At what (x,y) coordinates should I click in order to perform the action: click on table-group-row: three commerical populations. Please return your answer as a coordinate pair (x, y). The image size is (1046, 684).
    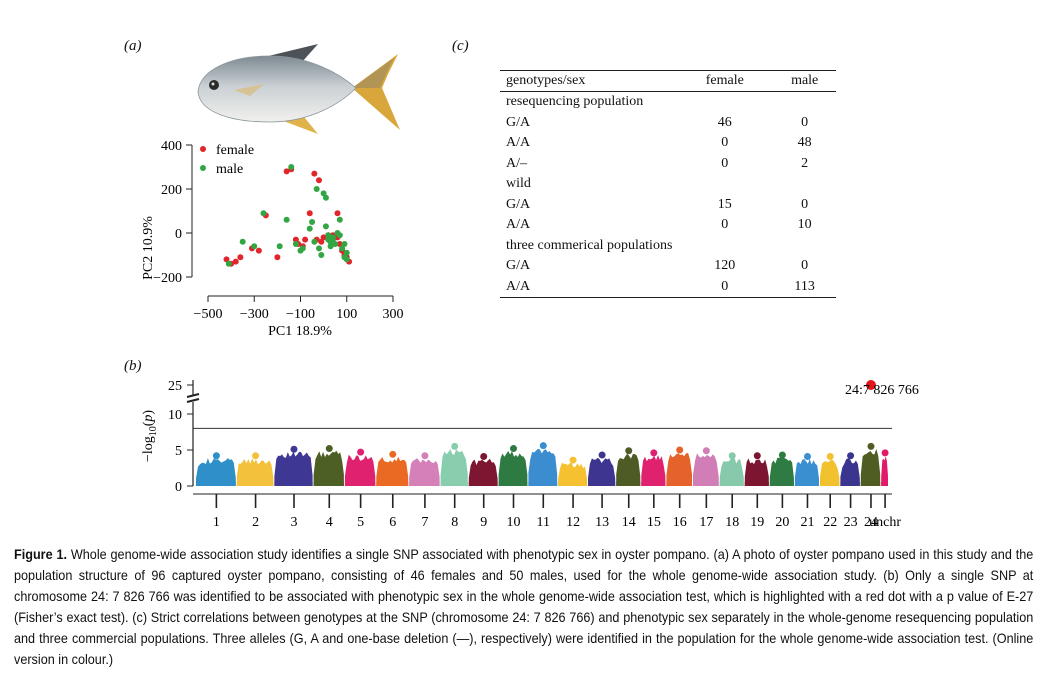
    Looking at the image, I should click on (668, 246).